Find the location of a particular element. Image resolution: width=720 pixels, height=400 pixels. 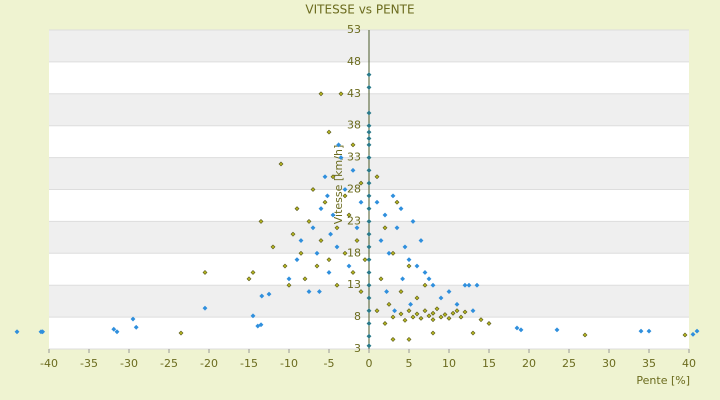

y-tick-label: 48 is located at coordinates (354, 61).